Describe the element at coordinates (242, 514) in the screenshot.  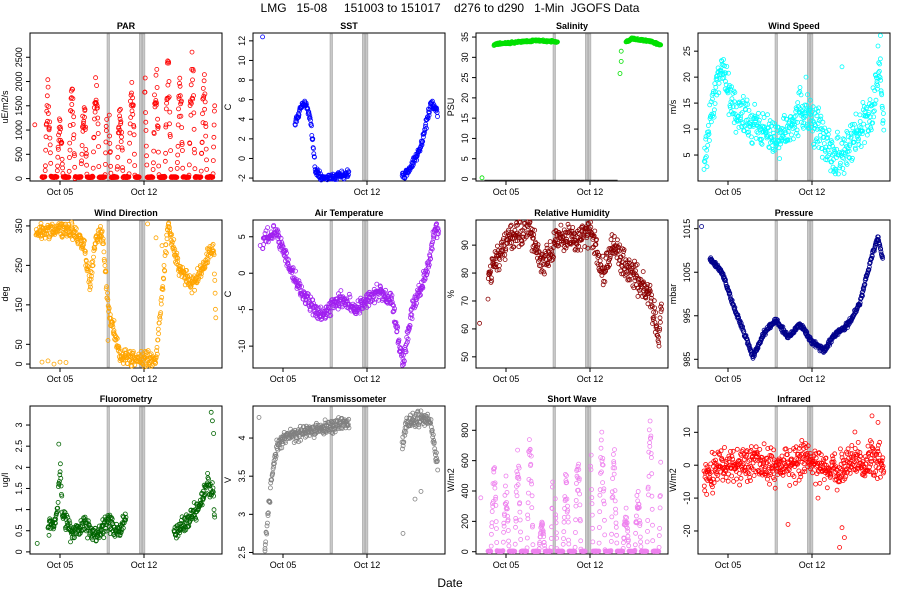
I see `y-tick-label: 3` at that location.